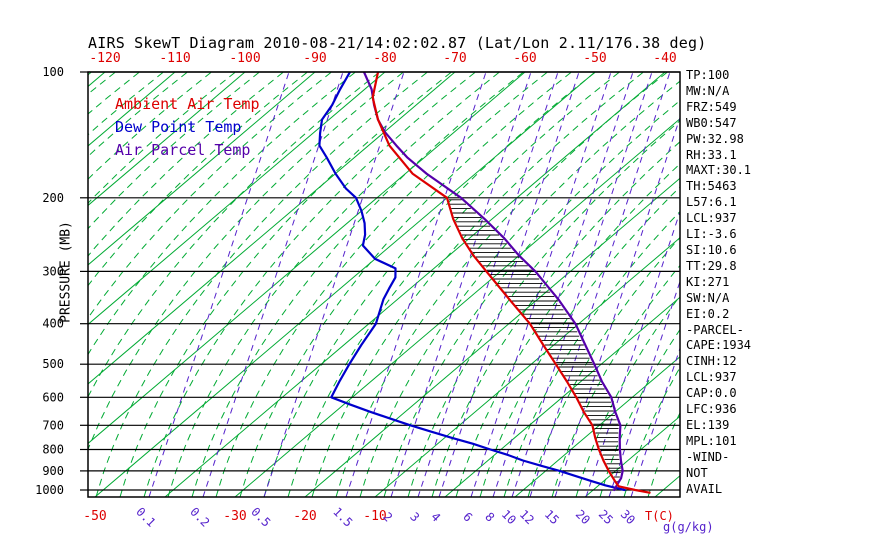 Image resolution: width=870 pixels, height=560 pixels. I want to click on pressure-tick-label: 900, so click(53, 471).